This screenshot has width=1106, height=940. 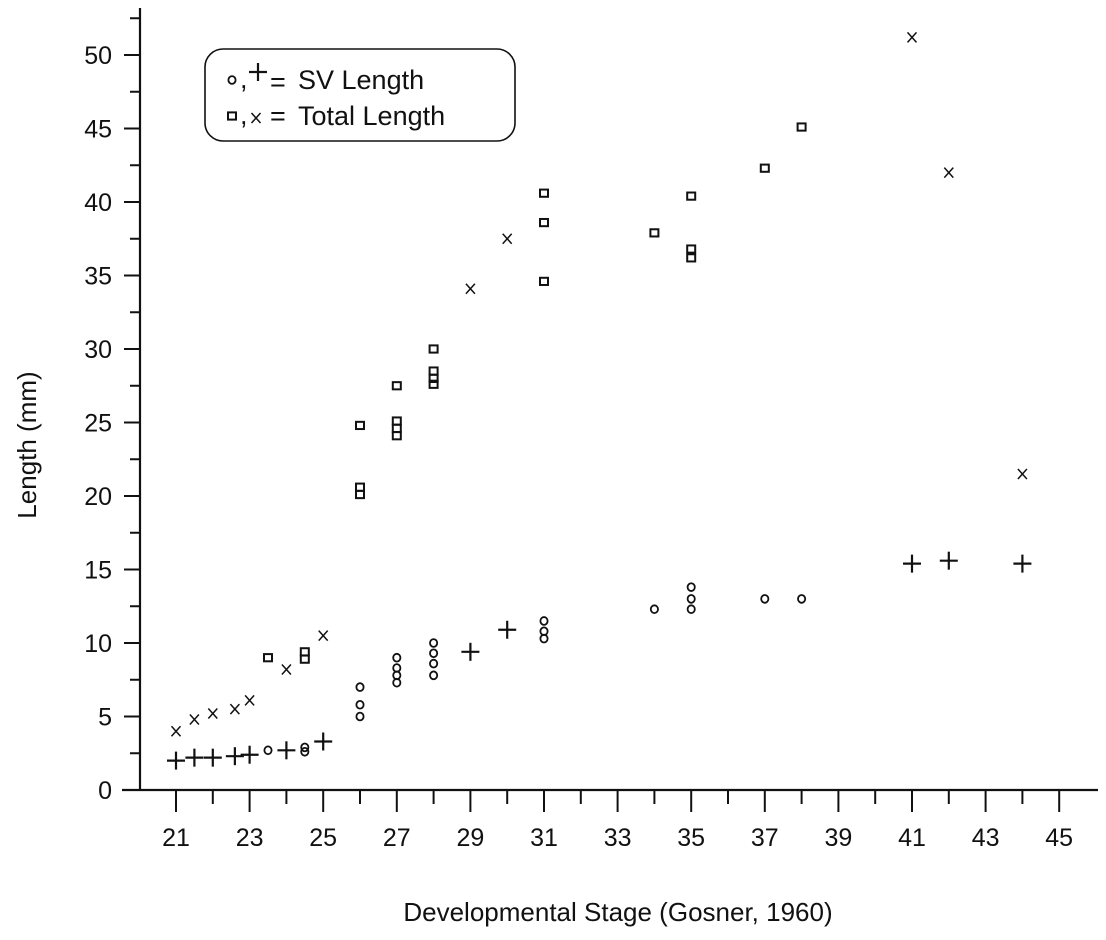 I want to click on x-tick-label: 43, so click(x=986, y=838).